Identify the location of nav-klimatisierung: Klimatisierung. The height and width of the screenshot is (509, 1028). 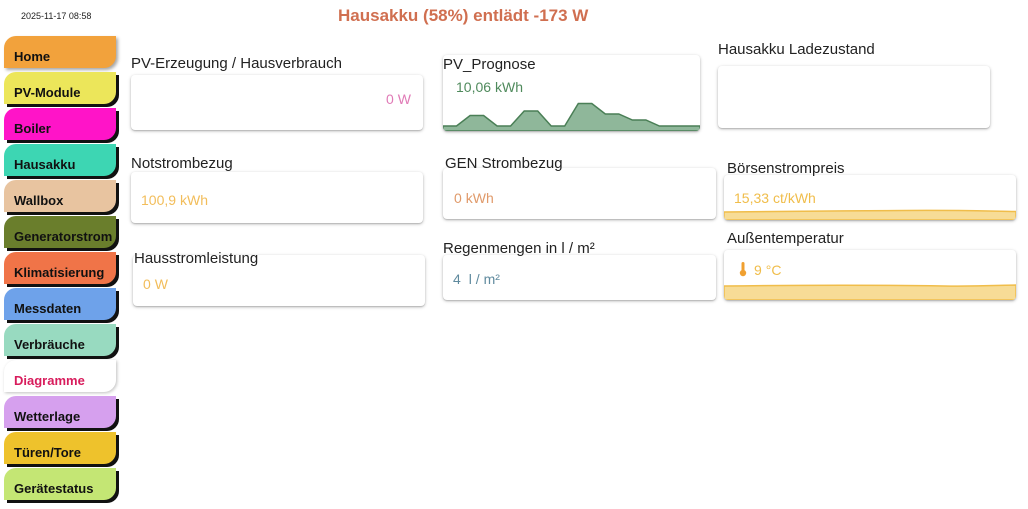
(60, 268).